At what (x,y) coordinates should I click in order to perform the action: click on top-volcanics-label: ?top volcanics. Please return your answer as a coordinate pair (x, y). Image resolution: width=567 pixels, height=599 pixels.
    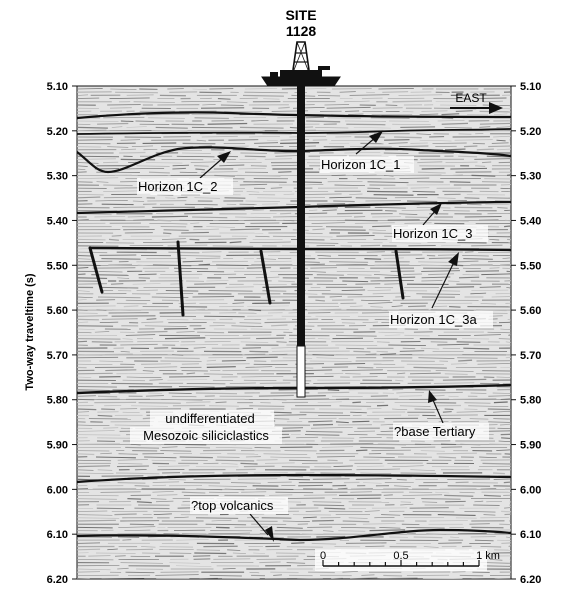
    Looking at the image, I should click on (232, 505).